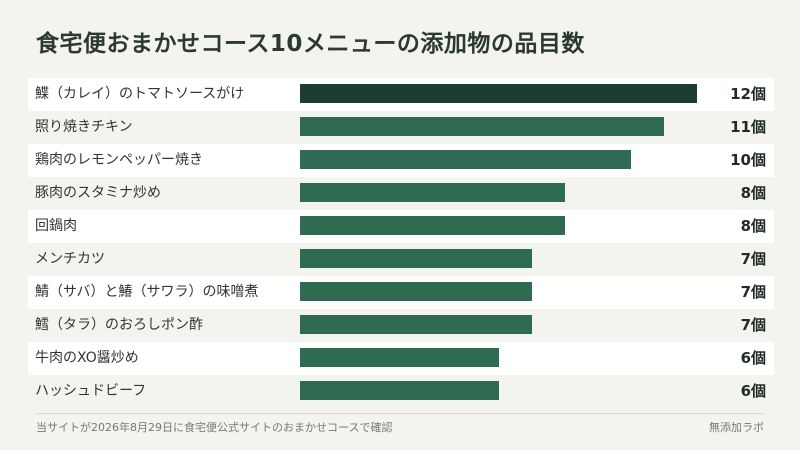 The width and height of the screenshot is (800, 450). Describe the element at coordinates (56, 226) in the screenshot. I see `category-label: 回鍋肉` at that location.